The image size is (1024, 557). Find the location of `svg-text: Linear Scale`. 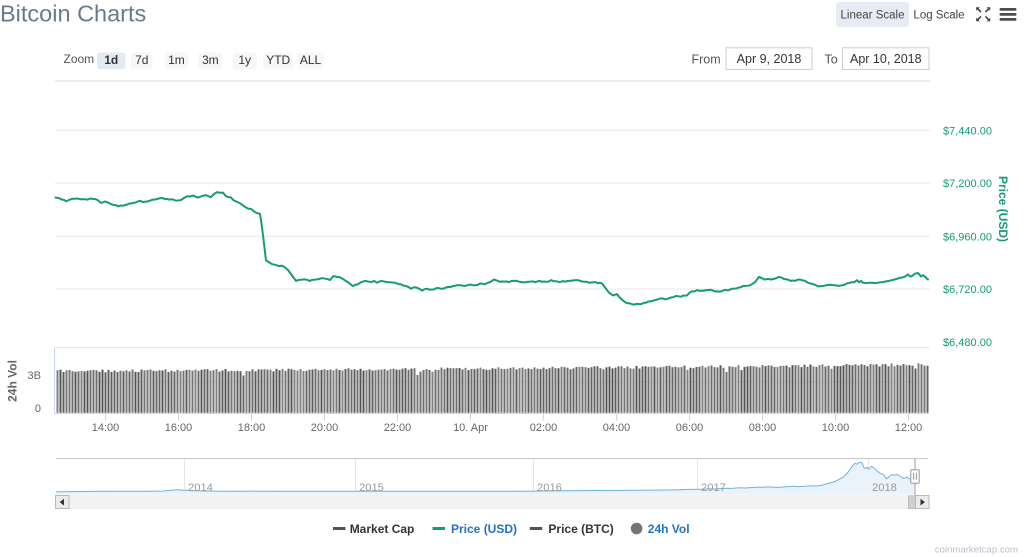

svg-text: Linear Scale is located at coordinates (873, 16).